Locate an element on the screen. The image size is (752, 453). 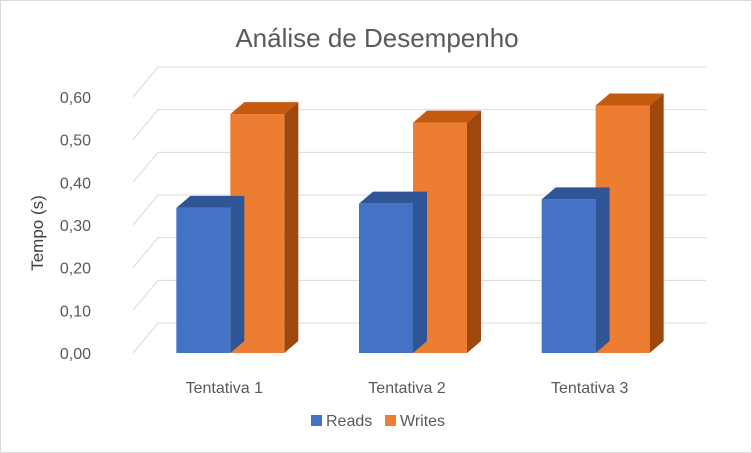
y-tick-label: 0,60 is located at coordinates (75, 98).